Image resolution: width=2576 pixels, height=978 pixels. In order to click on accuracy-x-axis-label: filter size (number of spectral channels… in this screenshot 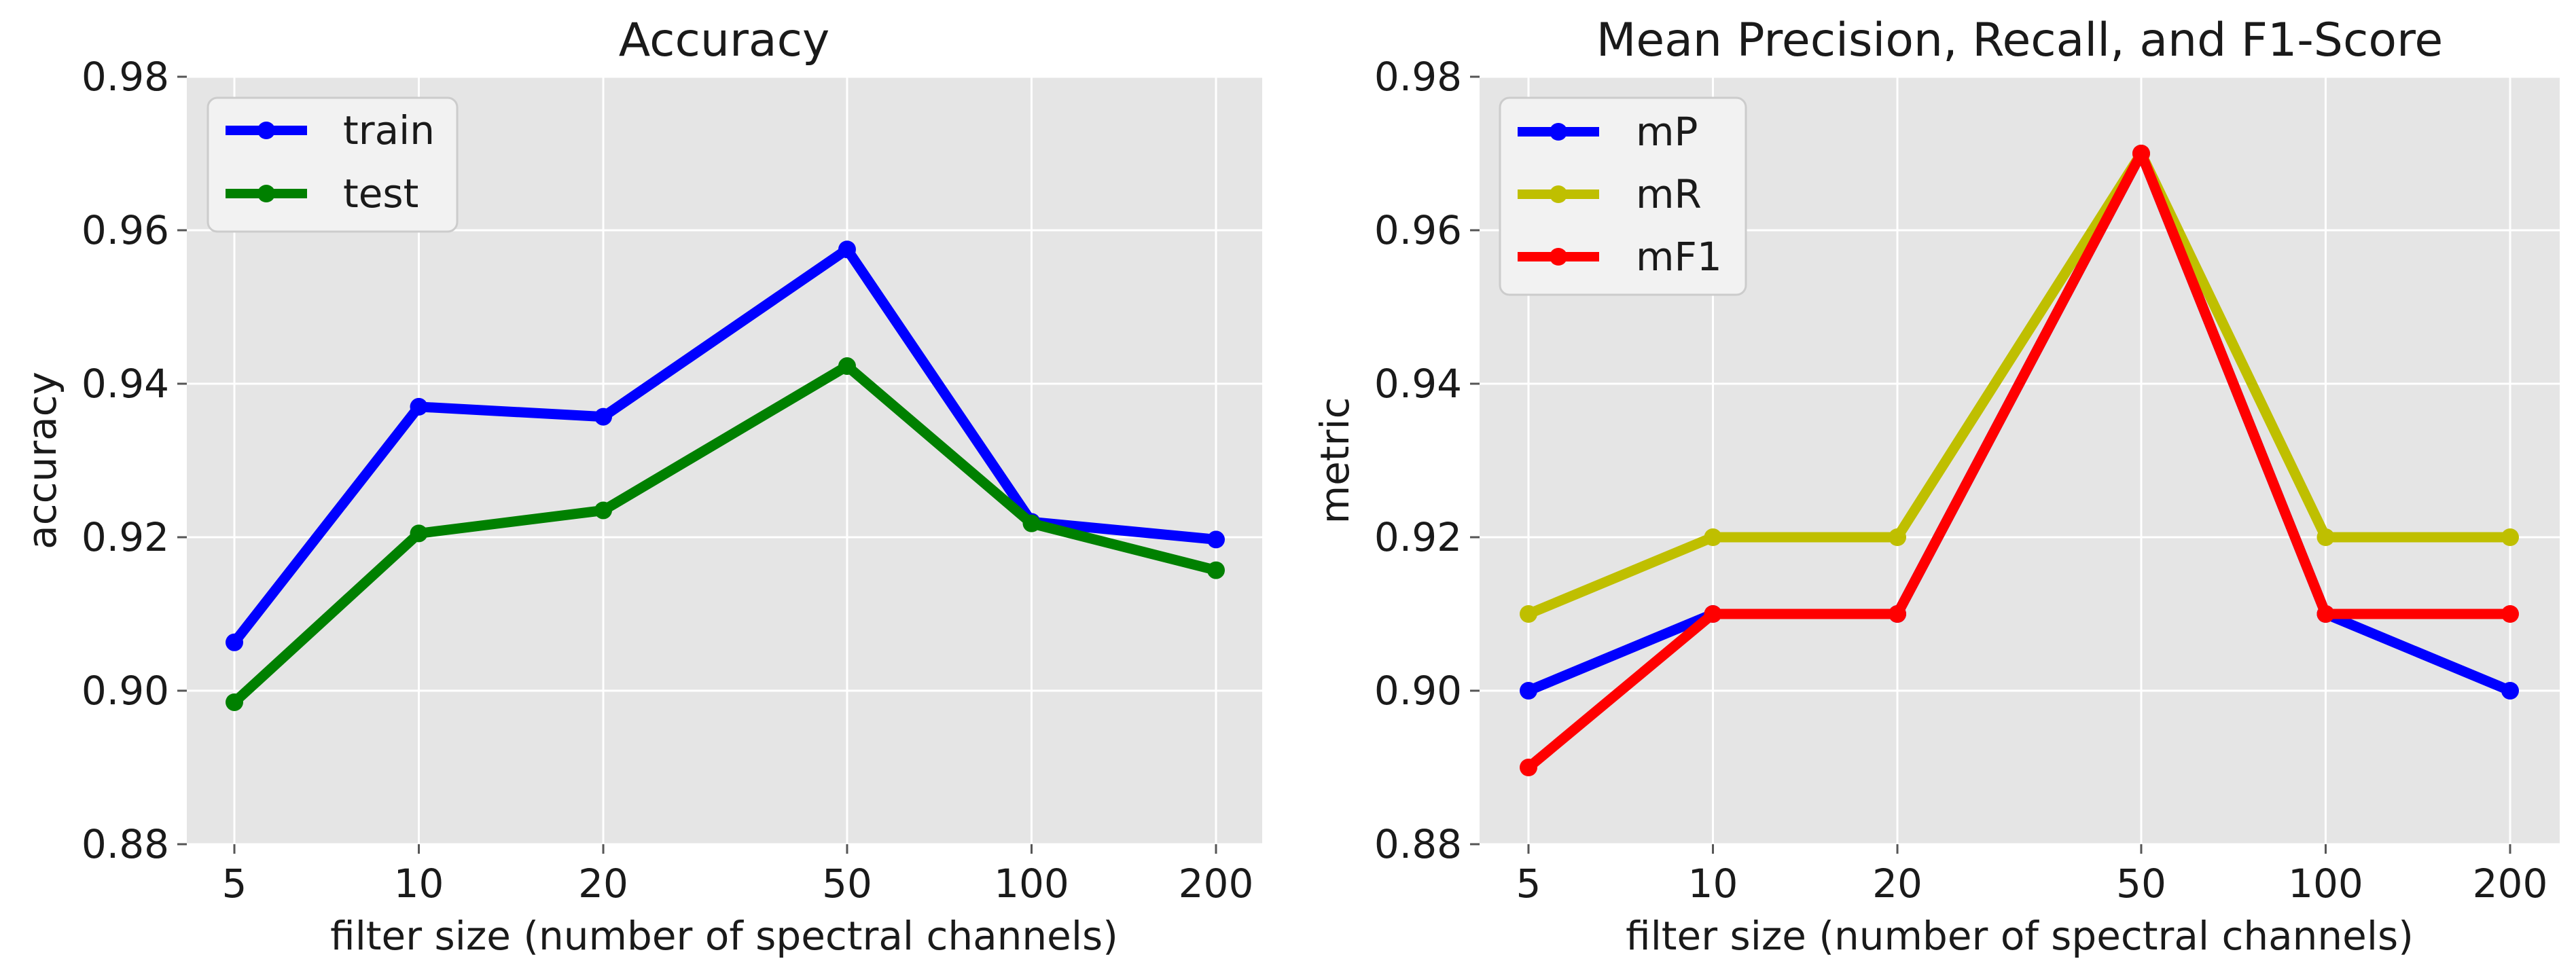, I will do `click(724, 936)`.